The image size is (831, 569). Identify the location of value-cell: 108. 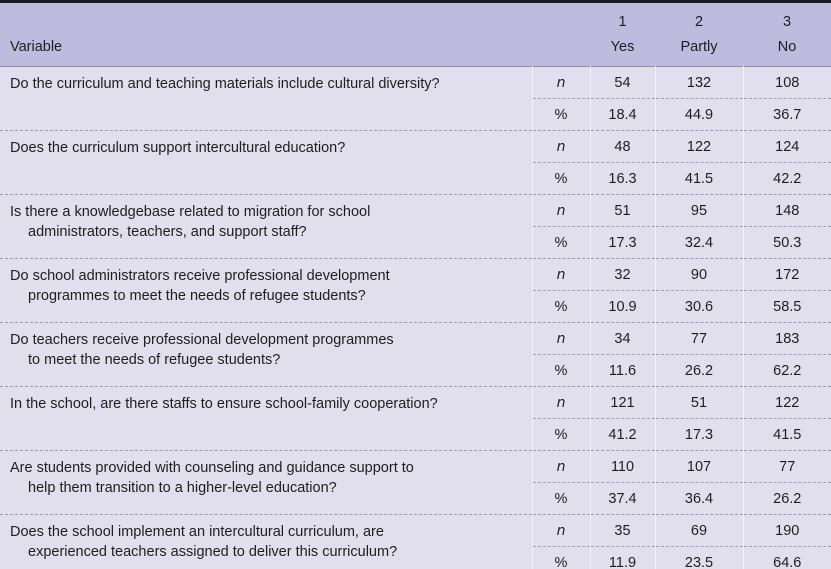
(786, 82).